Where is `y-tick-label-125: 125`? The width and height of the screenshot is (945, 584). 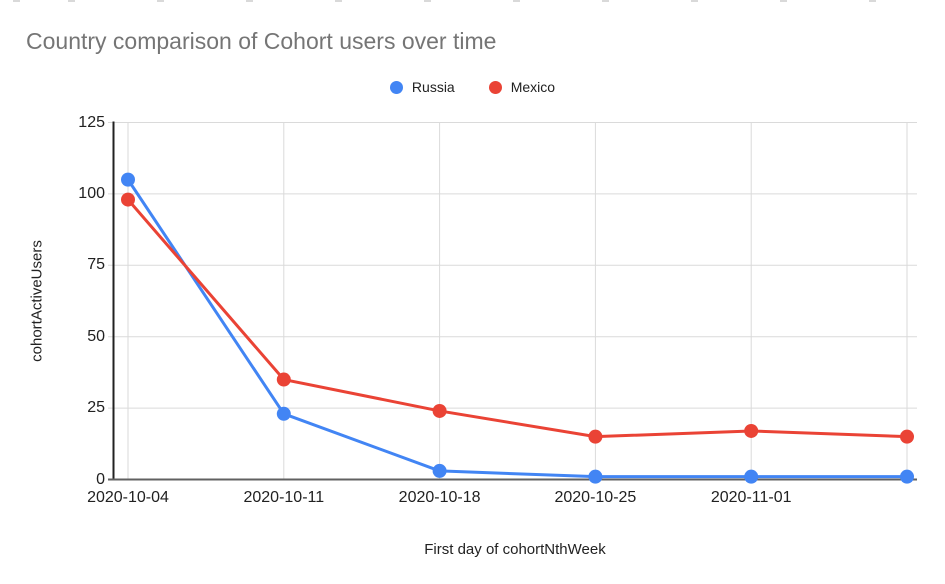 y-tick-label-125: 125 is located at coordinates (91, 122).